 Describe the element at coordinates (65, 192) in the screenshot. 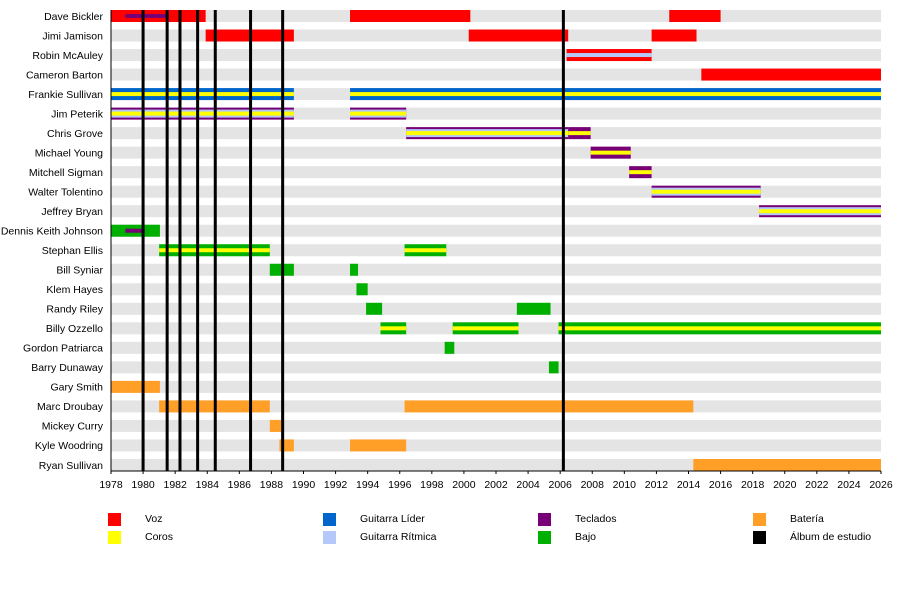

I see `member-name: Walter Tolentino` at that location.